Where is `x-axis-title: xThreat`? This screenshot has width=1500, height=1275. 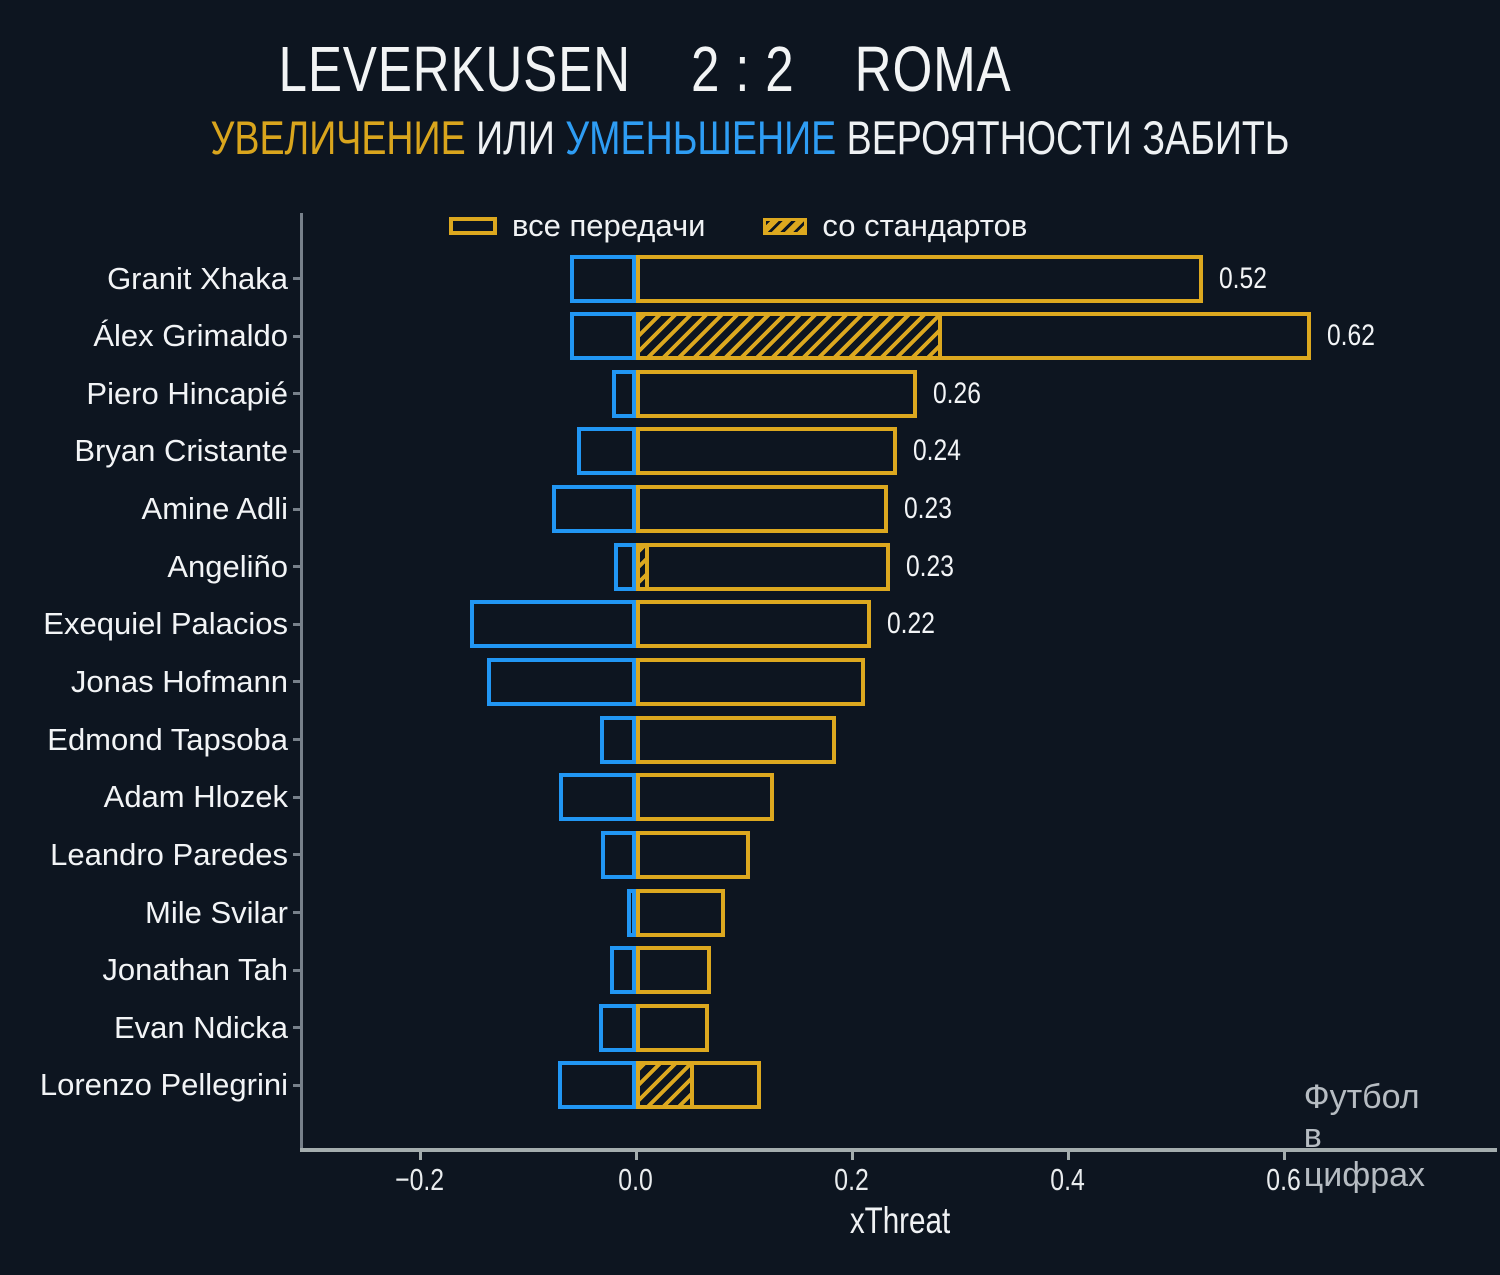
x-axis-title: xThreat is located at coordinates (899, 1221).